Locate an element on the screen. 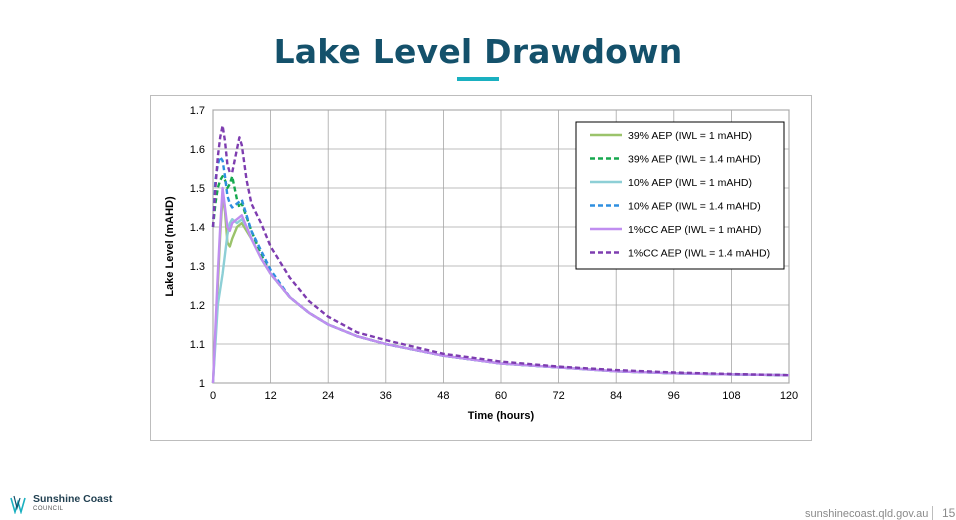 The image size is (956, 520). x-tick-label: 60 is located at coordinates (501, 396).